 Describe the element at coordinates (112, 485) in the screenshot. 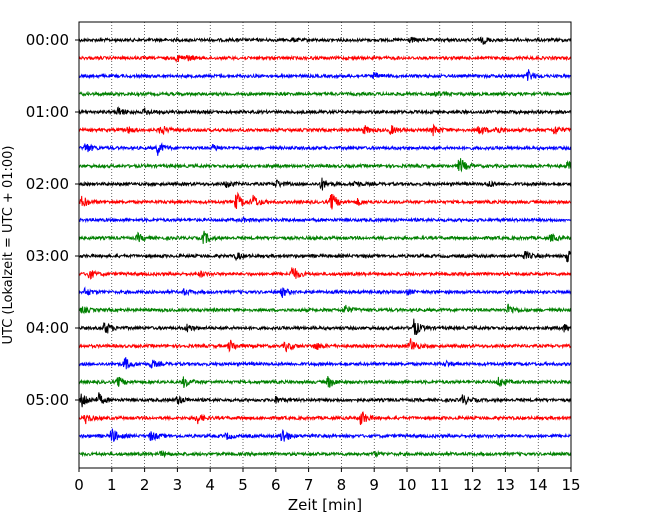

I see `x-tick-label: 1` at that location.